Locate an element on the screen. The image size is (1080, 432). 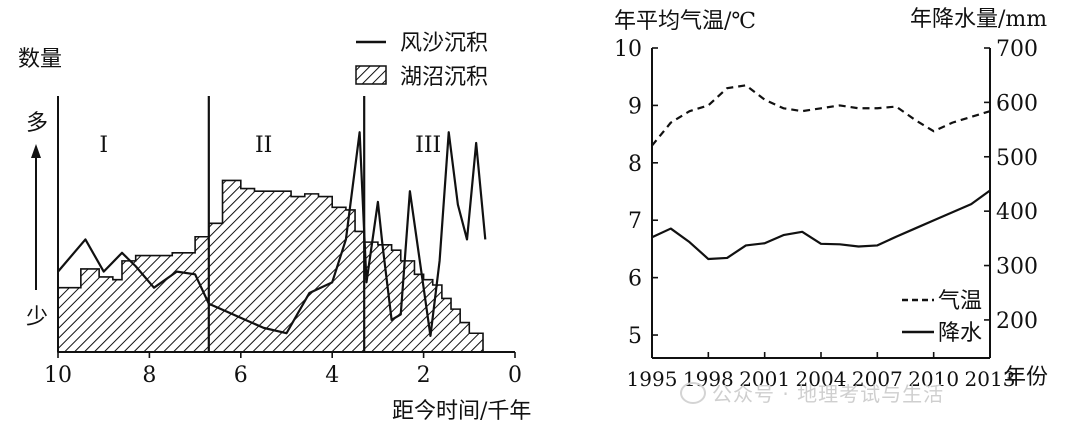
legend-label-precipitation: 降水 is located at coordinates (960, 333).